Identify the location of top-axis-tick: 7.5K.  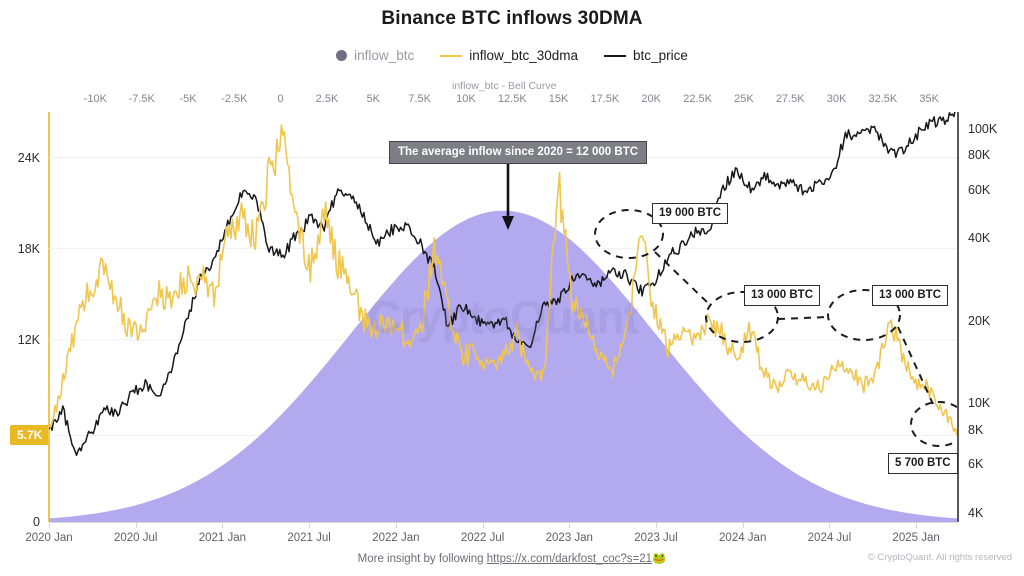
(419, 99).